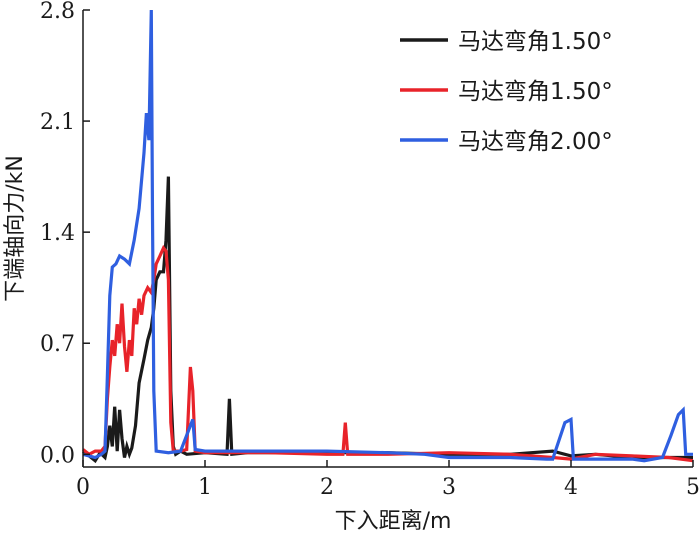  I want to click on y-tick-label: 1.4, so click(57, 233).